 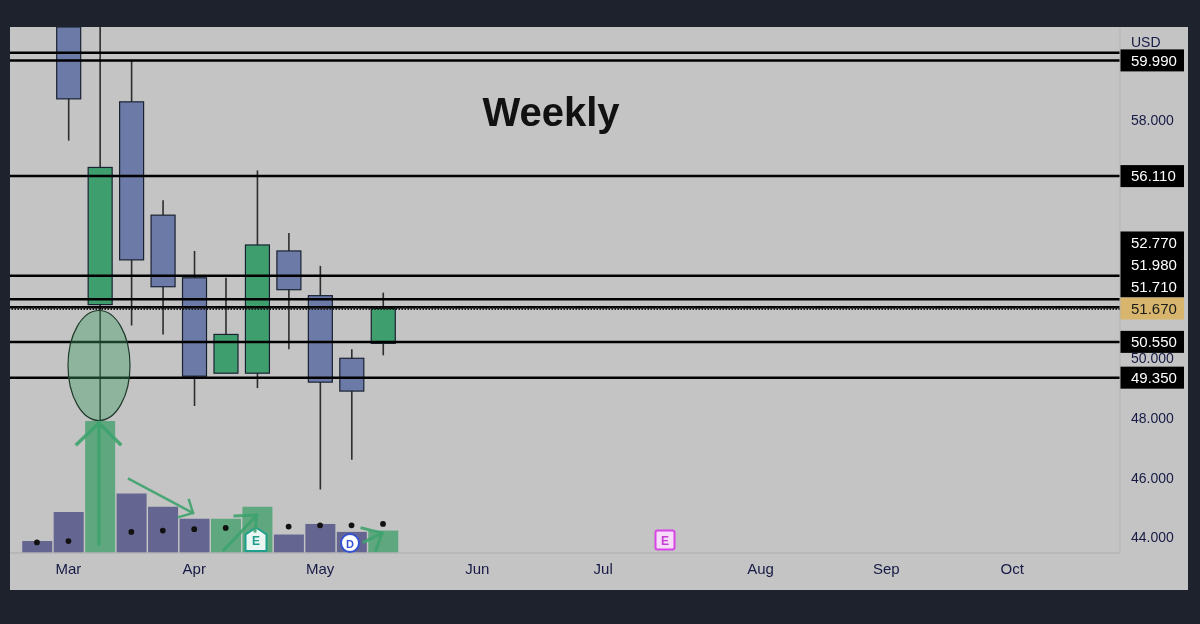 What do you see at coordinates (320, 568) in the screenshot?
I see `x-tick-label: May` at bounding box center [320, 568].